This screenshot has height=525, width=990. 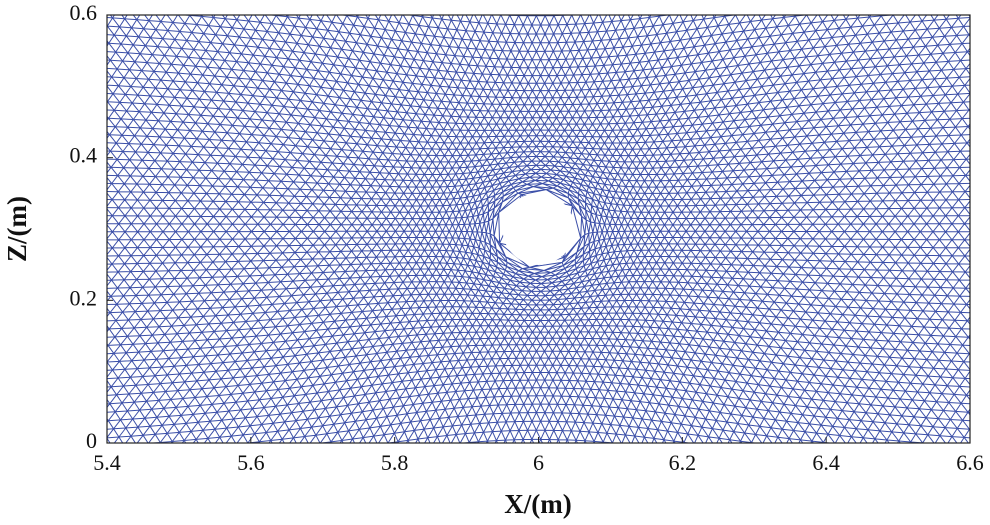 I want to click on x-tick-label: 5.6, so click(x=251, y=462).